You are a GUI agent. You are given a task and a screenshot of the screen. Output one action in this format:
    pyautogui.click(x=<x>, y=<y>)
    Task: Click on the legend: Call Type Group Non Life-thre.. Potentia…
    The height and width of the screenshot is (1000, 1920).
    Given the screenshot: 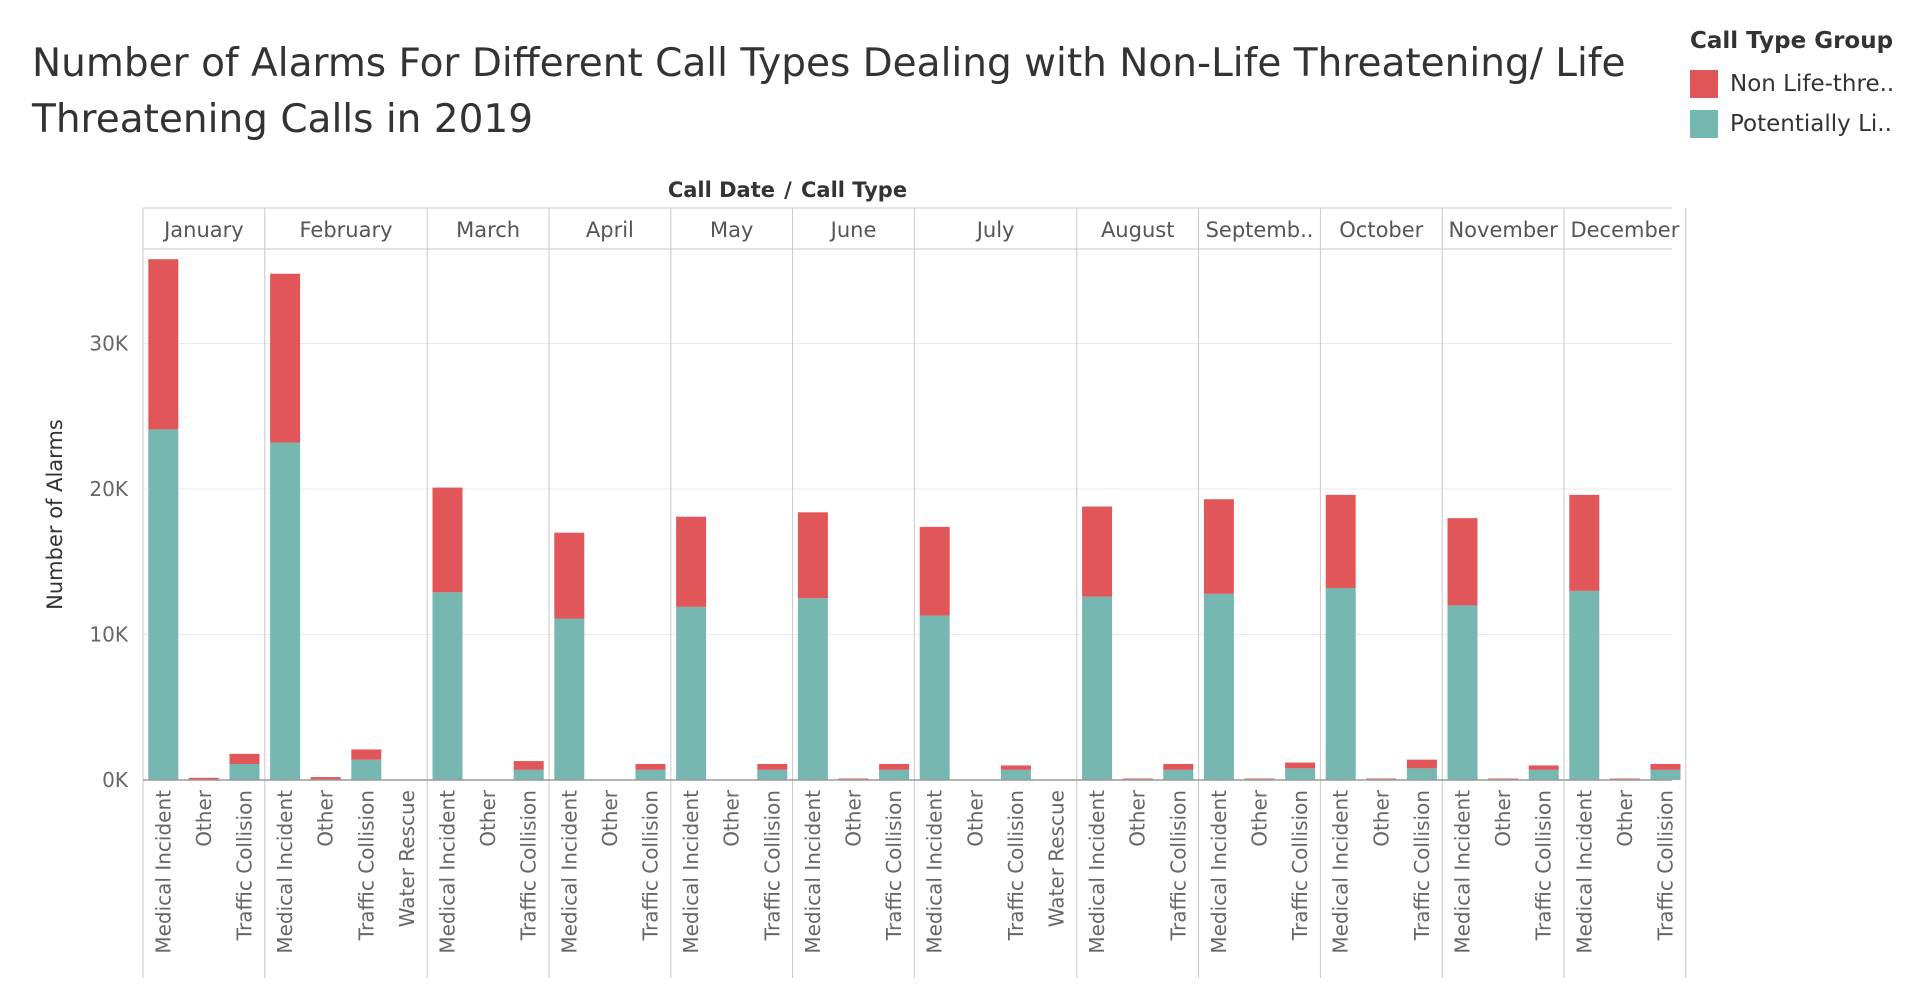 What is the action you would take?
    pyautogui.click(x=1805, y=86)
    